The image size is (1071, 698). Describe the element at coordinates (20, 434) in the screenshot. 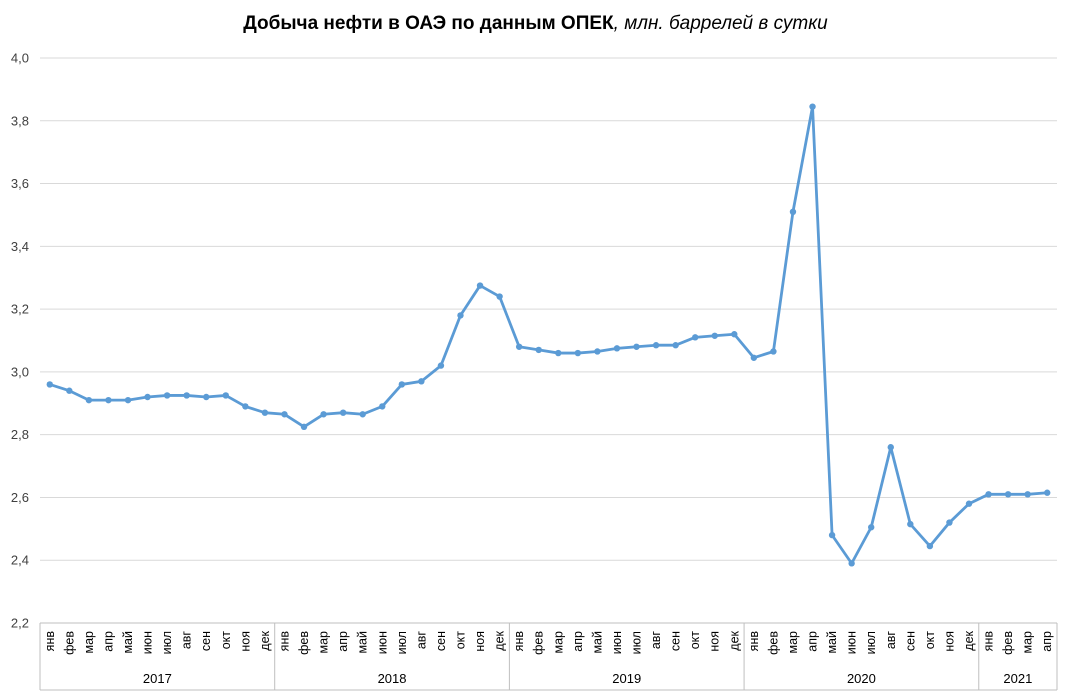

I see `y-tick-label: 2,8` at that location.